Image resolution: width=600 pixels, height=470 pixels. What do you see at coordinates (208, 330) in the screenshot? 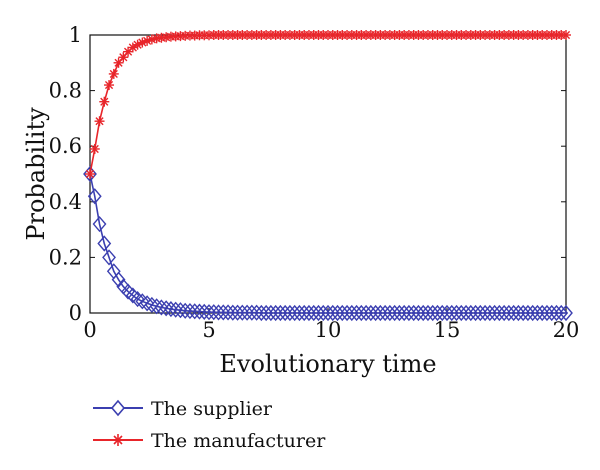
I see `x-tick-label: 5` at bounding box center [208, 330].